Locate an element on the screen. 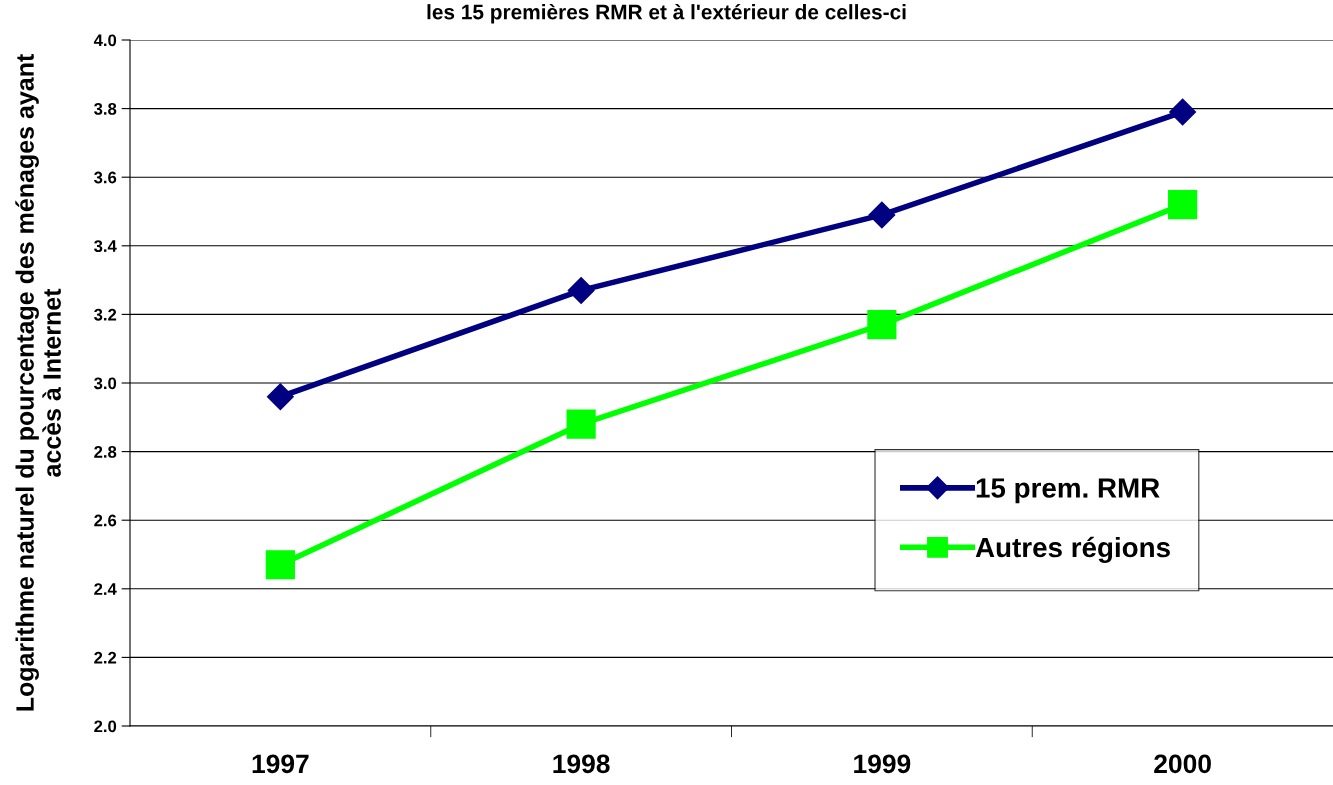  y-tick-label: 4.0 is located at coordinates (105, 40).